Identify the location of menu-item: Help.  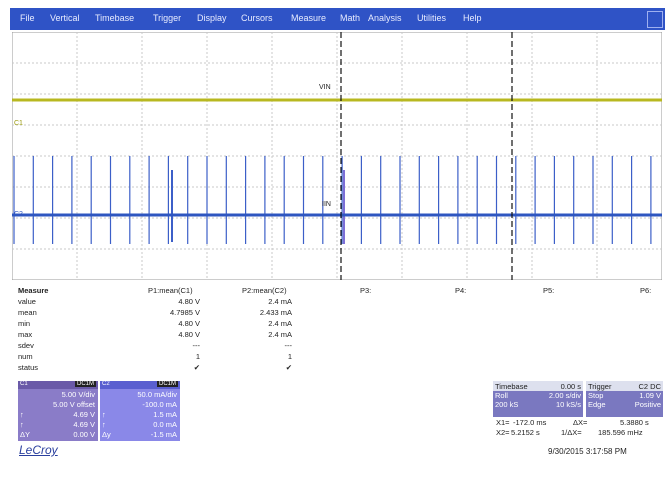
(472, 18).